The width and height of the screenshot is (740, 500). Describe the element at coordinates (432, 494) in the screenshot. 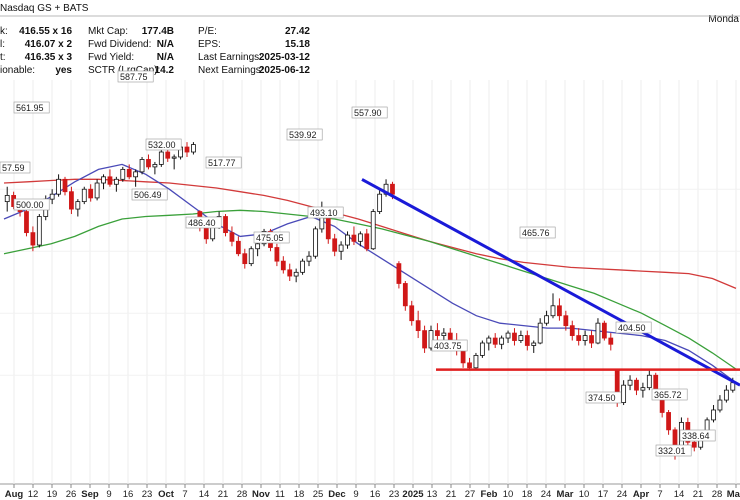

I see `x-tick-label: 13` at that location.